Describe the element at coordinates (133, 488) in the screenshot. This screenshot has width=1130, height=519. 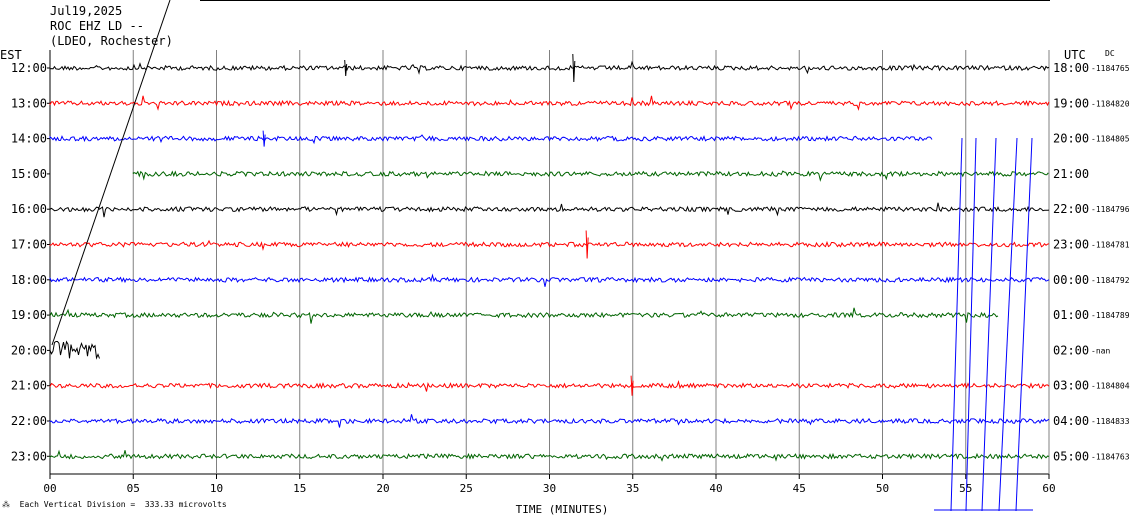
I see `x-tick-label-05: 05` at that location.